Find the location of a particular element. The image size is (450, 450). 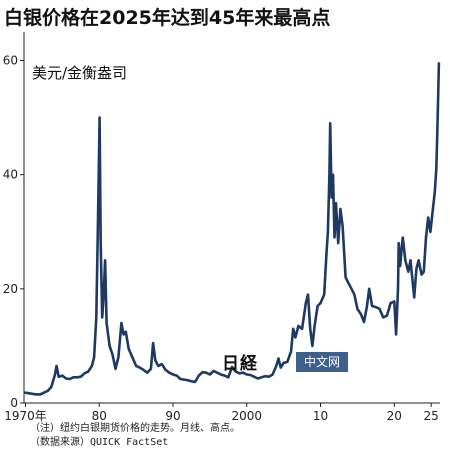

y-unit-label: 美元/金衡盎司 is located at coordinates (79, 73).